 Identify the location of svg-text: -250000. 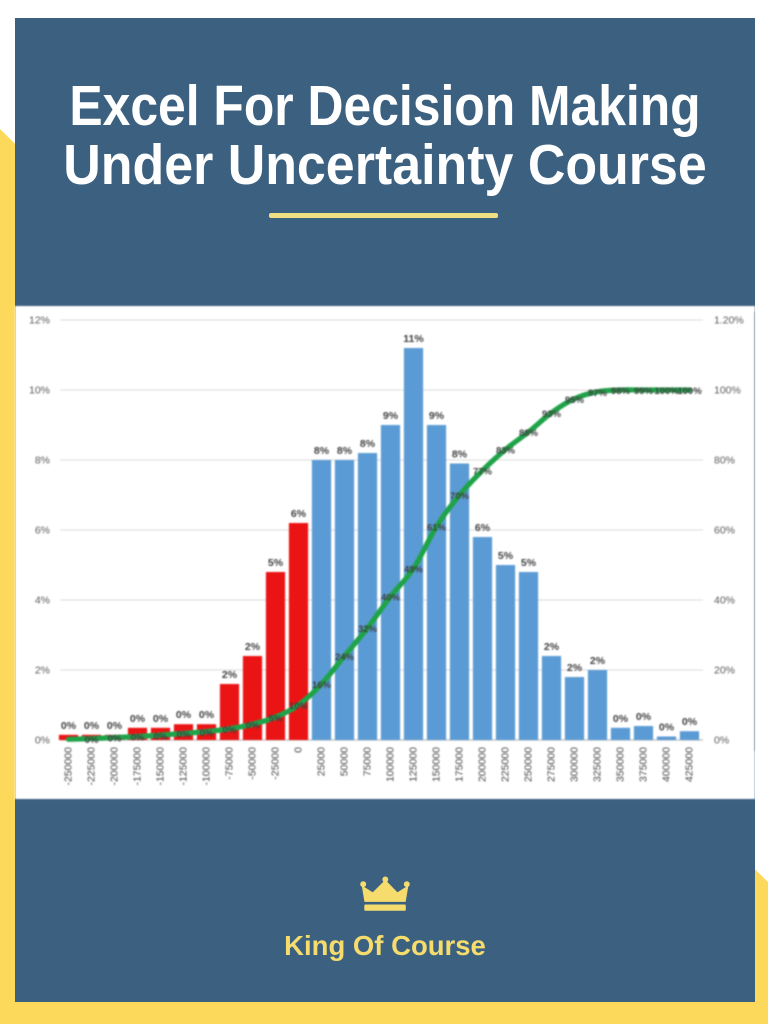
(69, 766).